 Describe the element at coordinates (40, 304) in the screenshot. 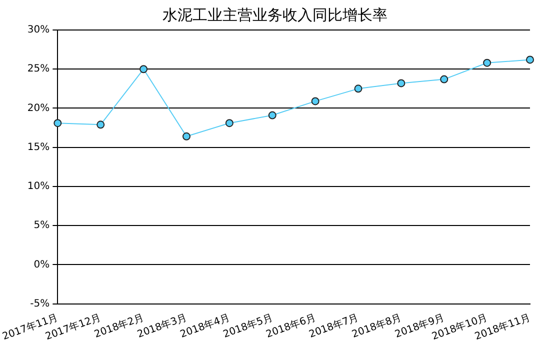

I see `y-tick-label: -5%` at that location.